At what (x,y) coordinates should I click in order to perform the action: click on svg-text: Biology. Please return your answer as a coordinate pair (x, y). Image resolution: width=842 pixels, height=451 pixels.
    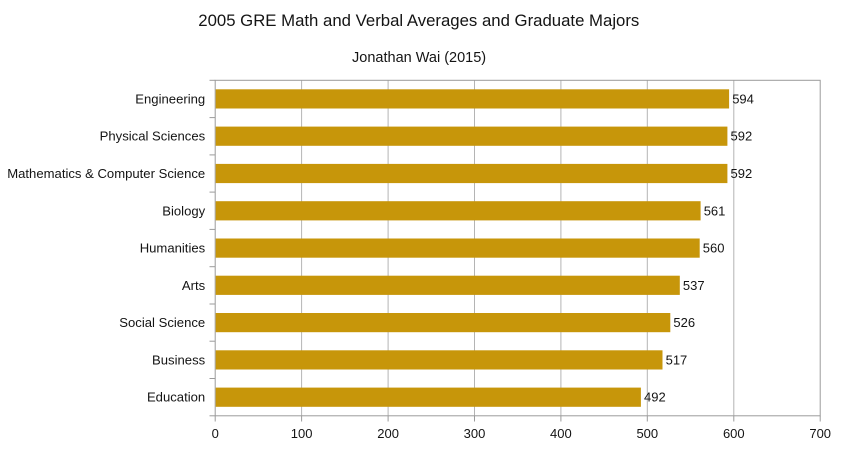
    Looking at the image, I should click on (183, 210).